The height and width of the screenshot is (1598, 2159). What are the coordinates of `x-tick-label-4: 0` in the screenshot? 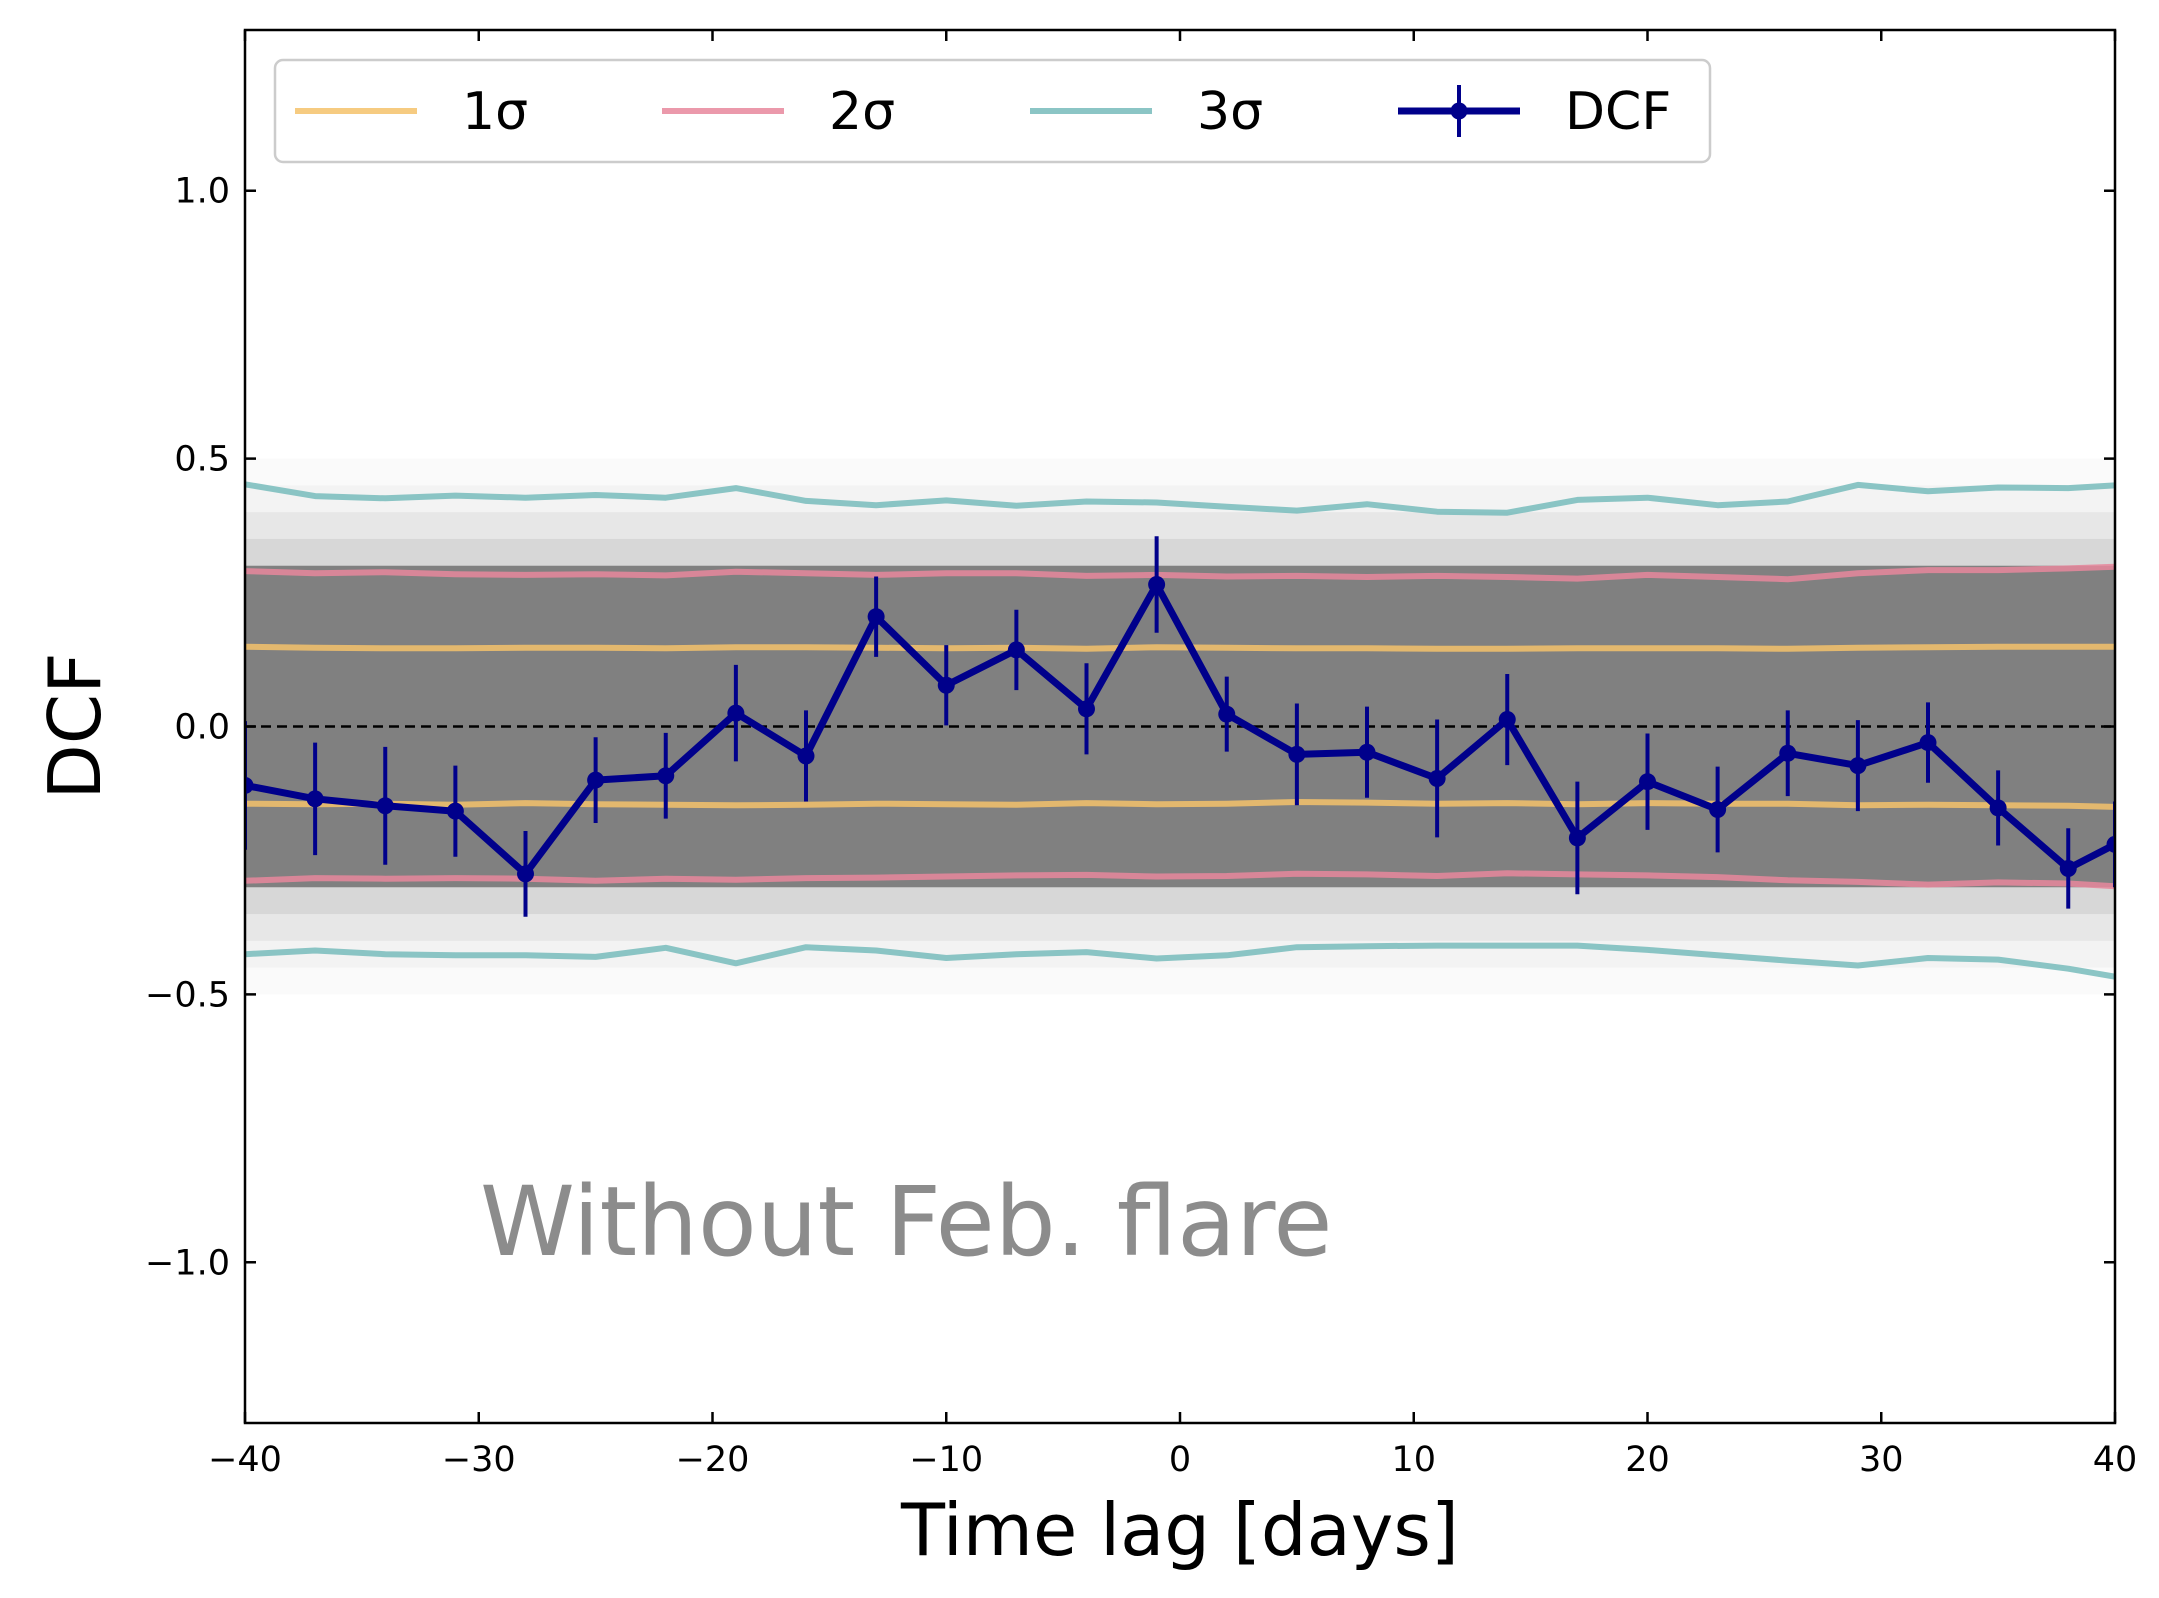 It's located at (1180, 1460).